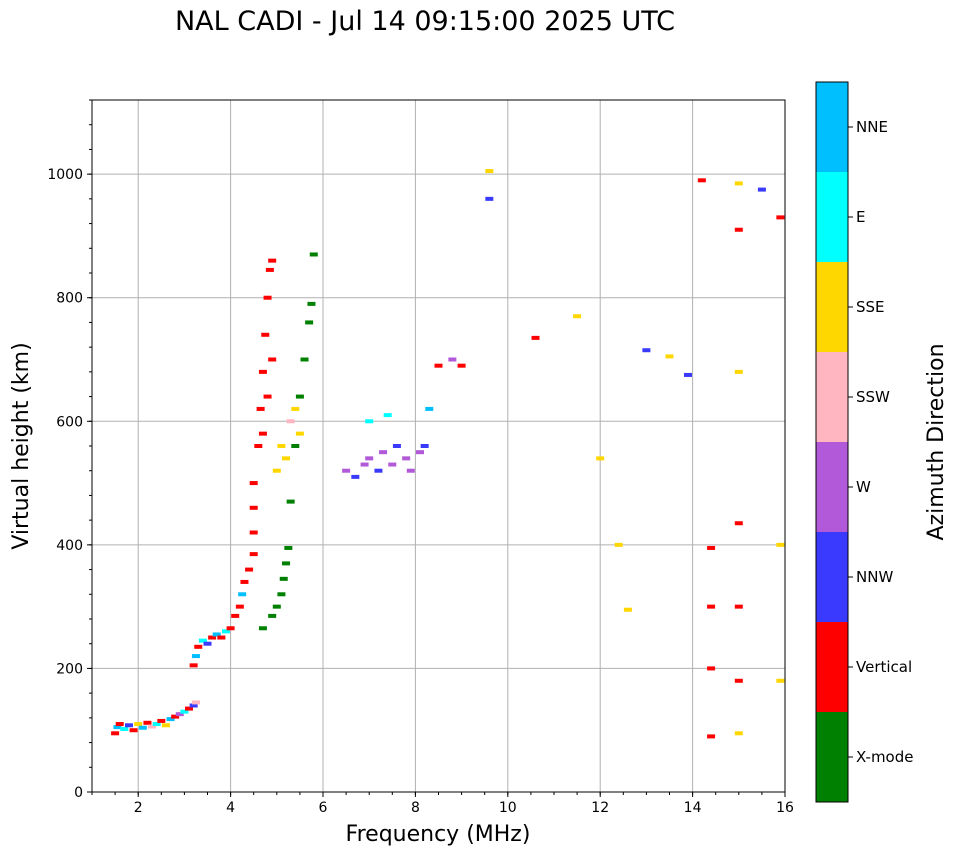 The image size is (958, 857). Describe the element at coordinates (323, 808) in the screenshot. I see `x-tick-label: 6` at that location.